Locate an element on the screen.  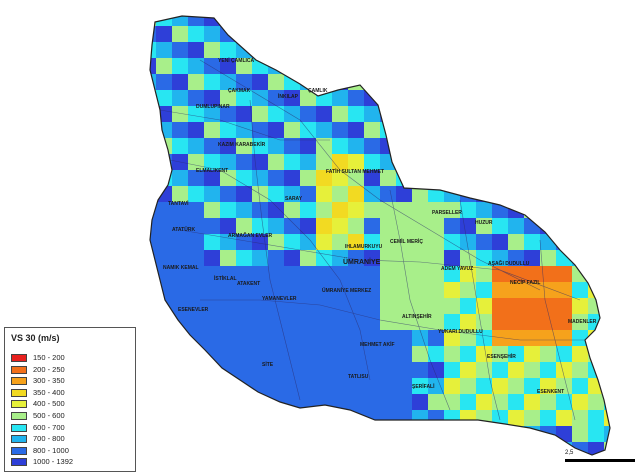
neighborhood-label: ADEM YAVUZ is located at coordinates (457, 269).